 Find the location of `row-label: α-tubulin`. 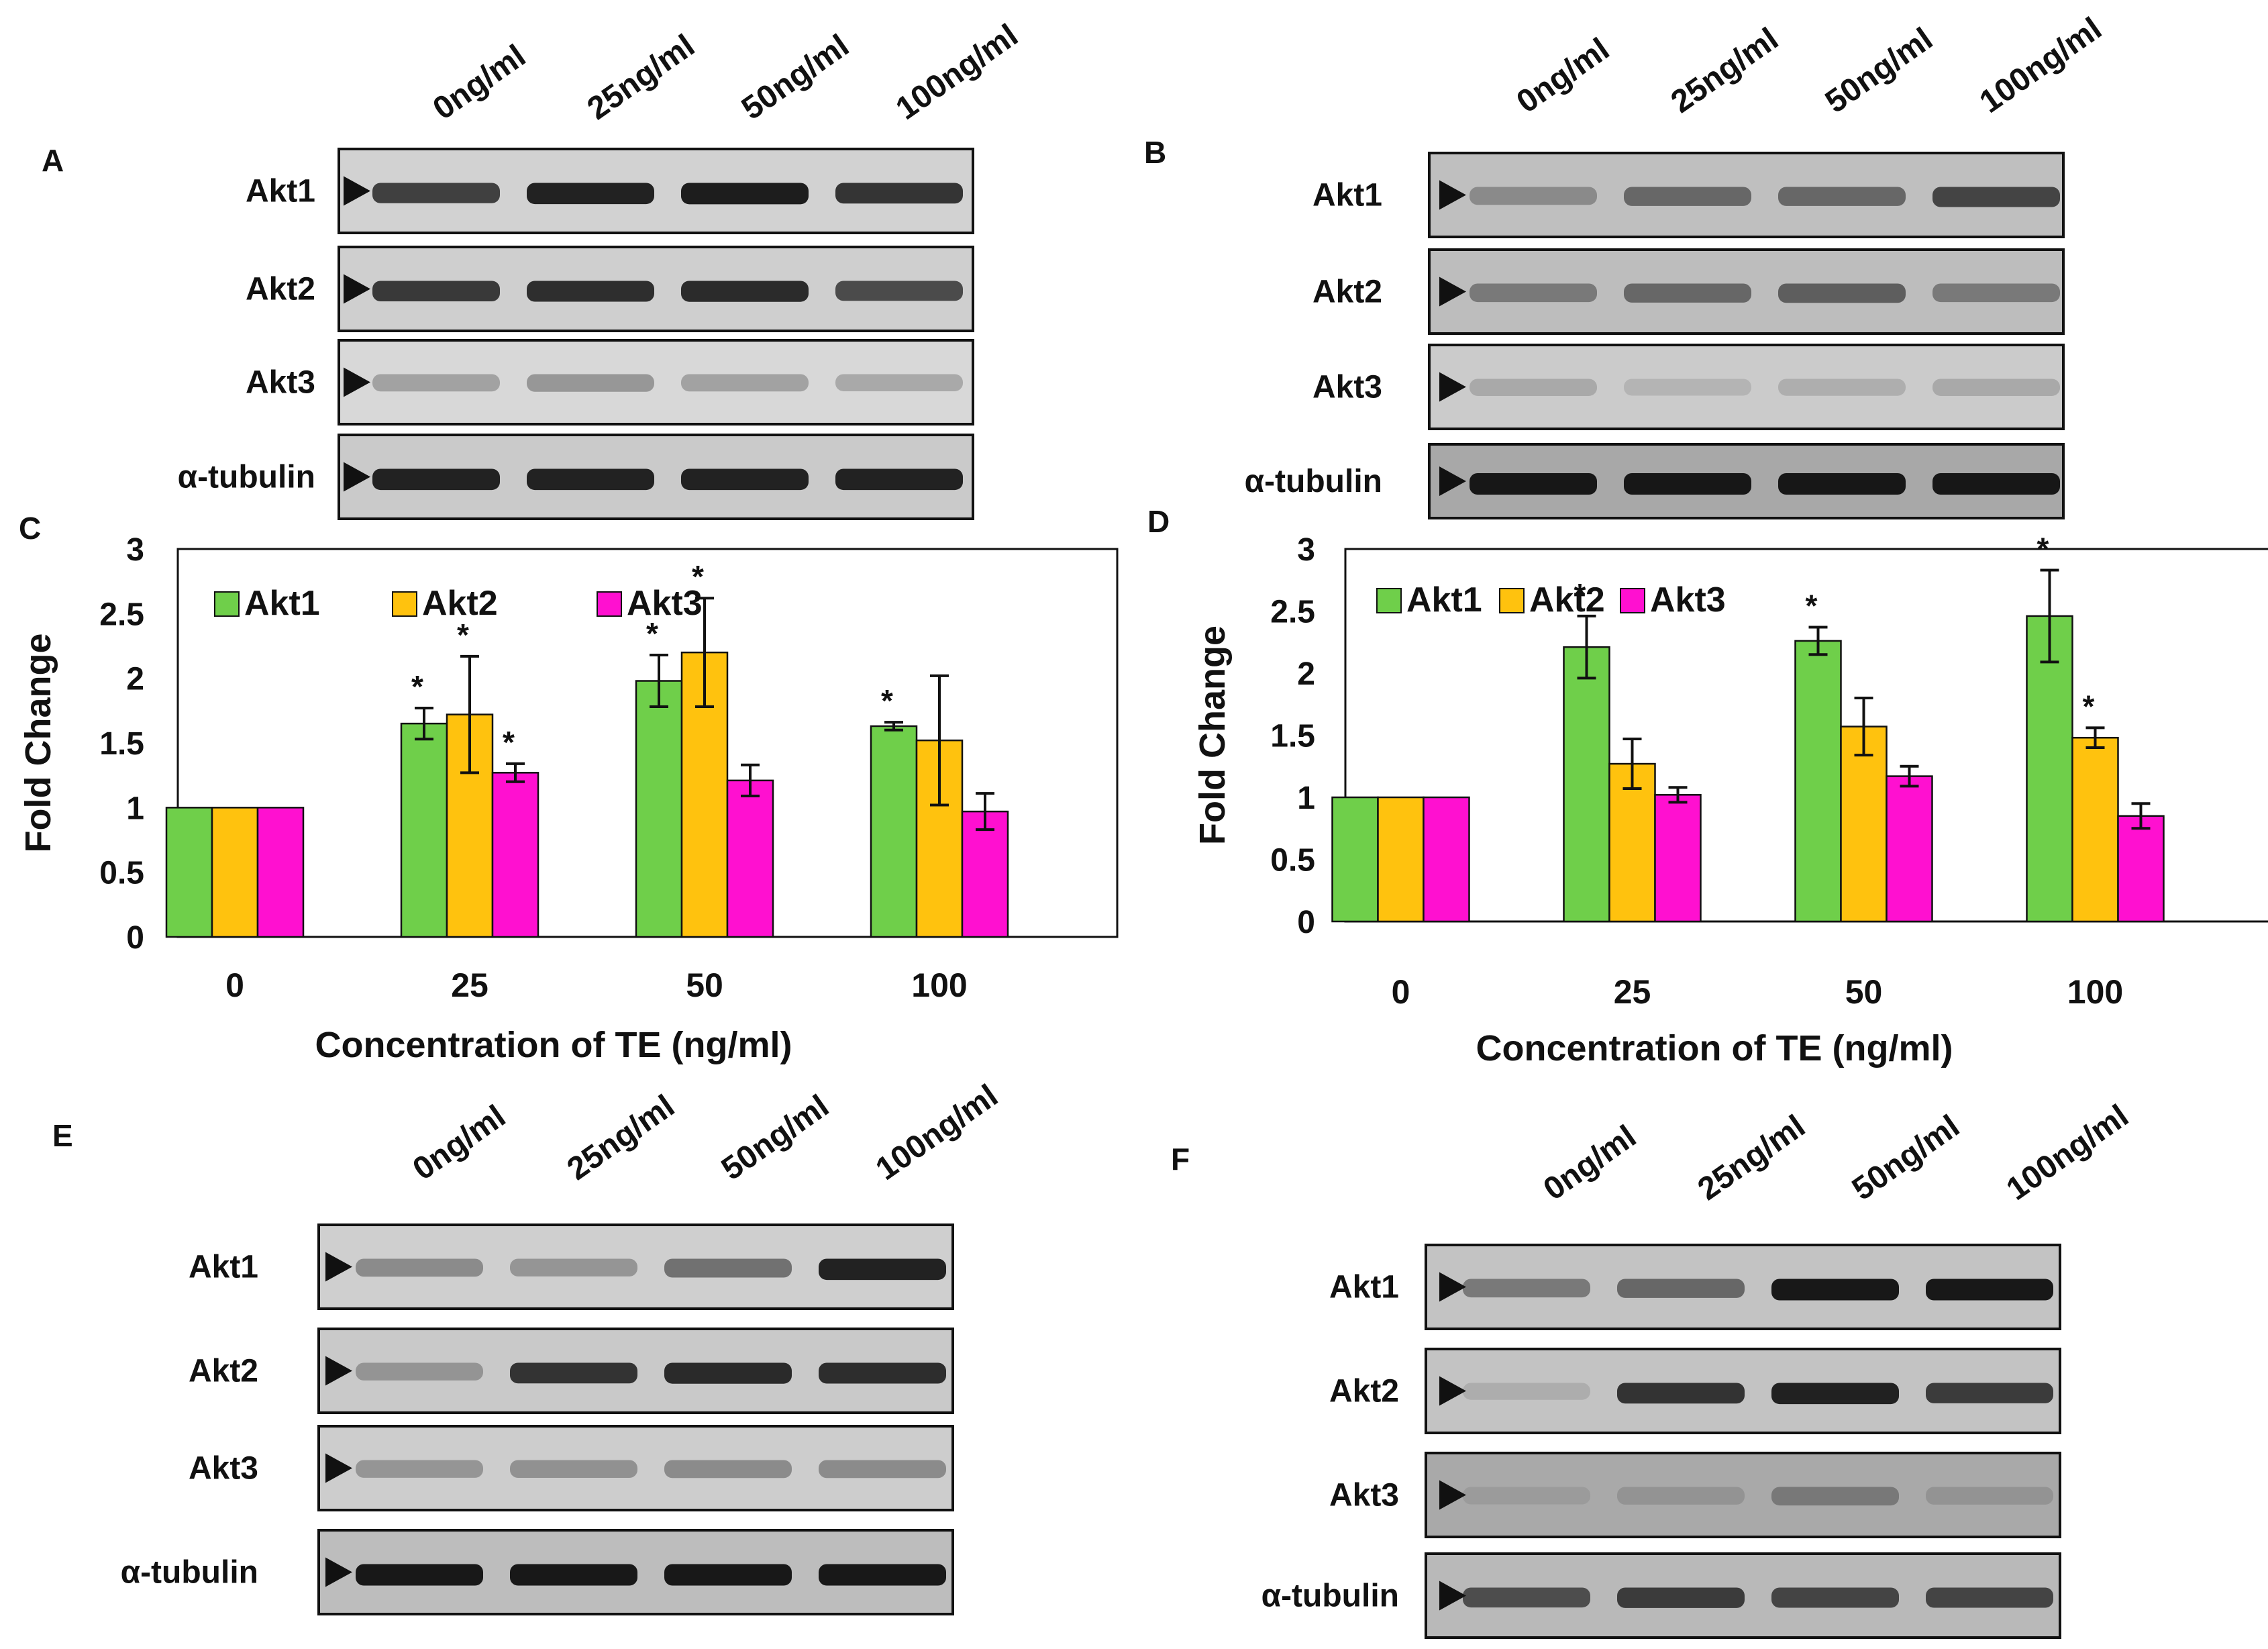

row-label: α-tubulin is located at coordinates (1330, 1596).